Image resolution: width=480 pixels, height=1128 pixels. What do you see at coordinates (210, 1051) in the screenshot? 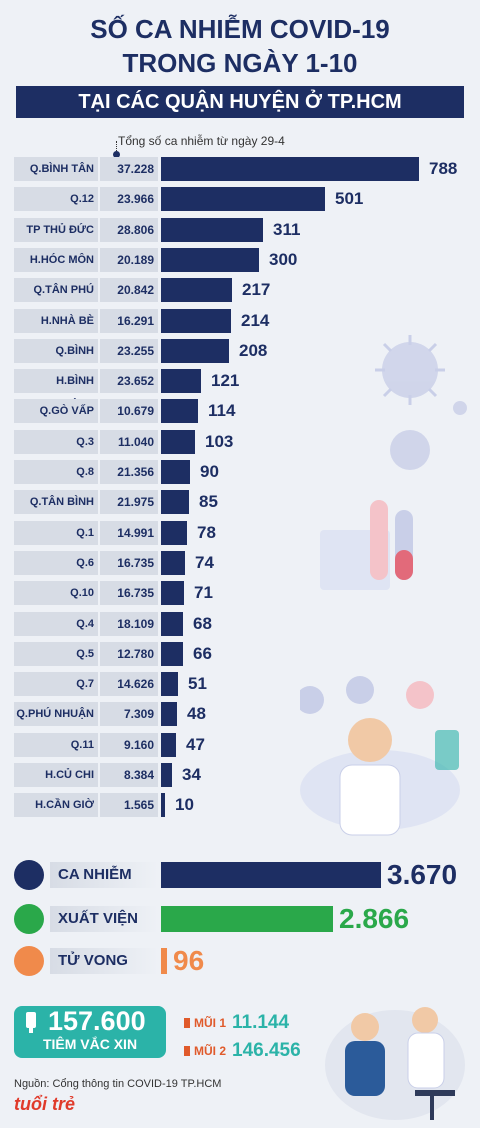
I see `dose2-label: MŨI 2` at bounding box center [210, 1051].